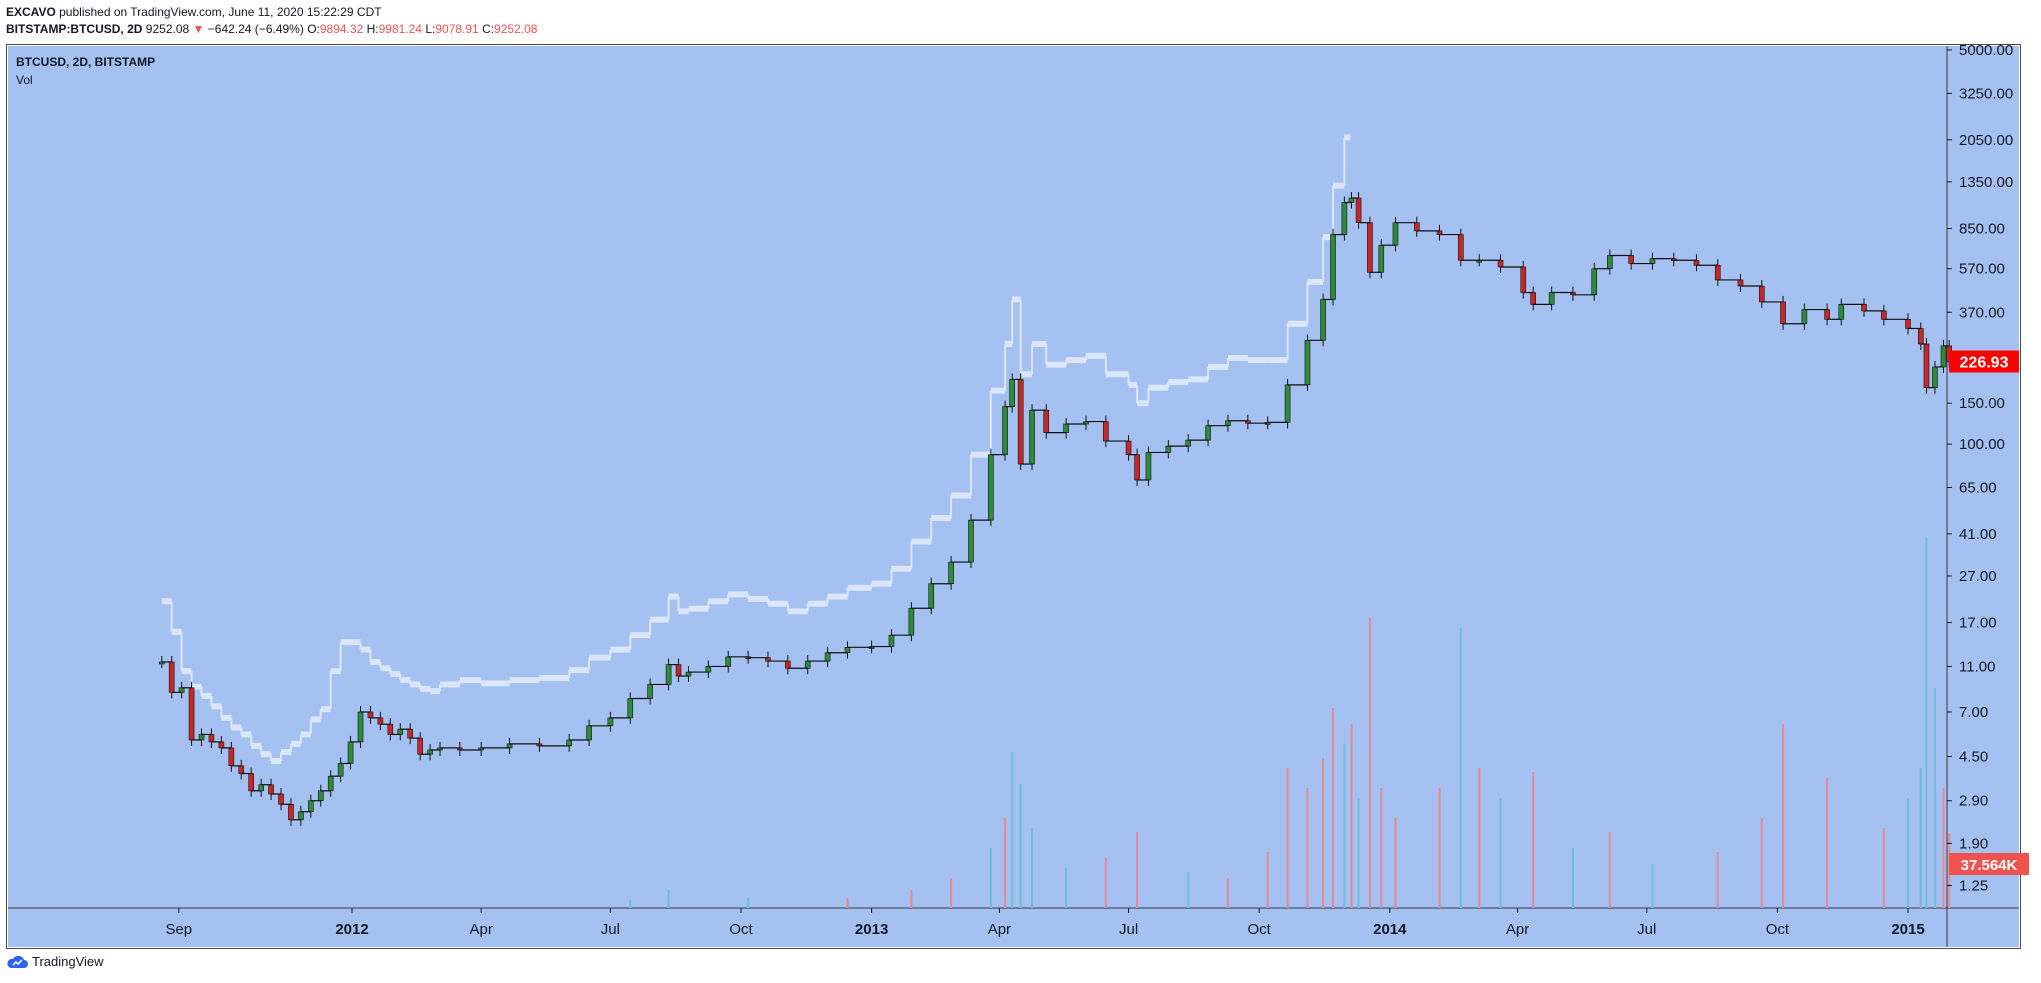 The image size is (2041, 983). Describe the element at coordinates (1390, 929) in the screenshot. I see `x-tick-label: 2014` at that location.